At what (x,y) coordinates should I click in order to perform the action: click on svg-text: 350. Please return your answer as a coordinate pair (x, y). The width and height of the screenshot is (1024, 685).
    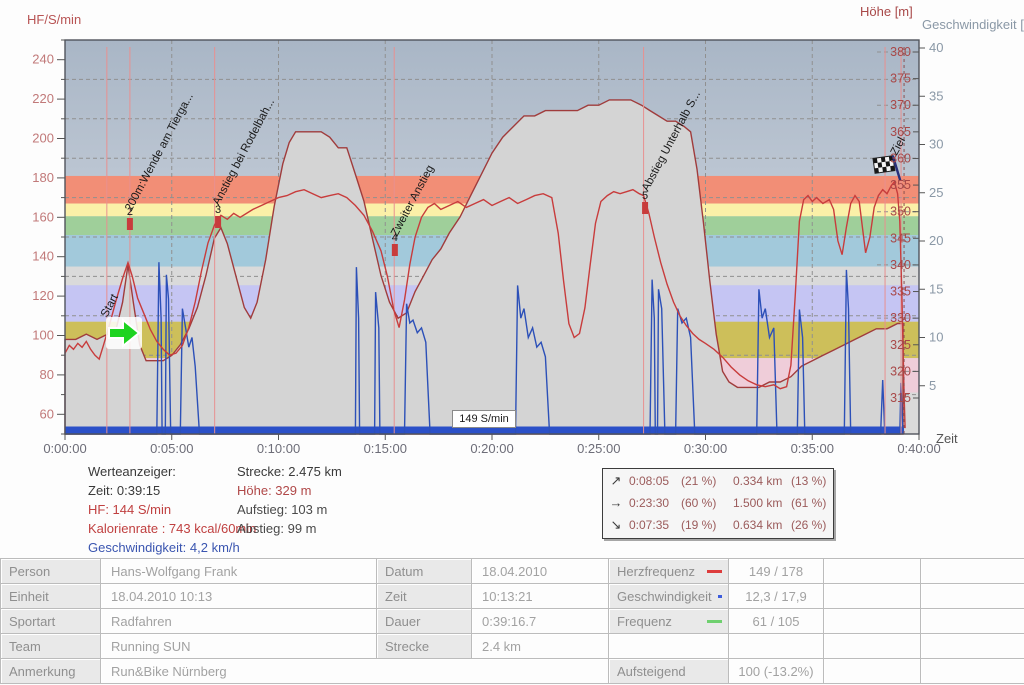
    Looking at the image, I should click on (900, 212).